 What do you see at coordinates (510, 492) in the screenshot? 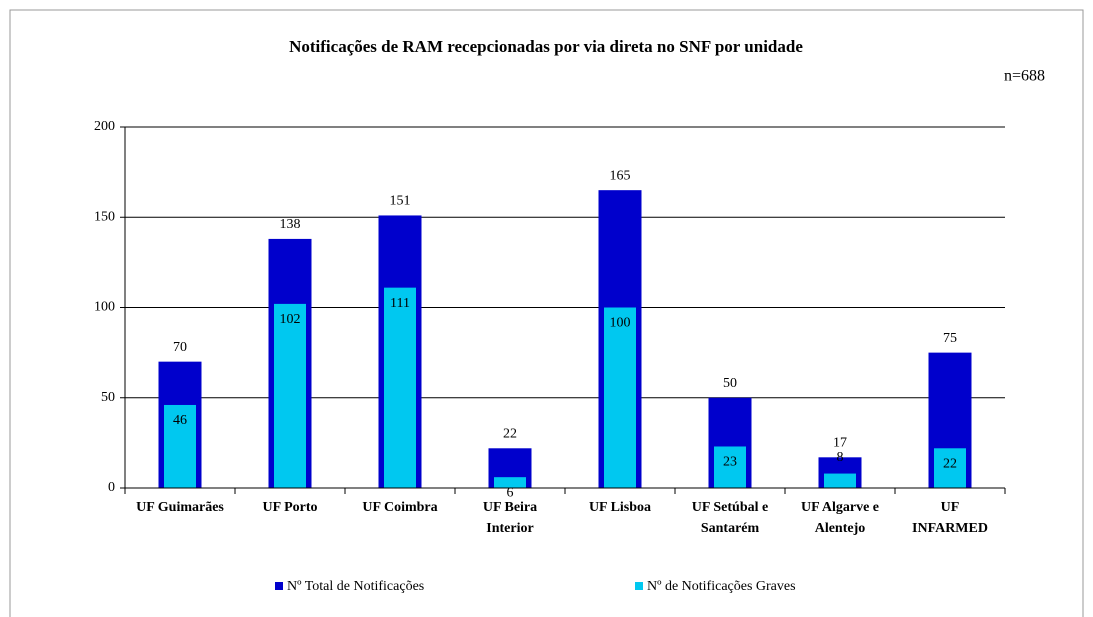
I see `data-label: 6` at bounding box center [510, 492].